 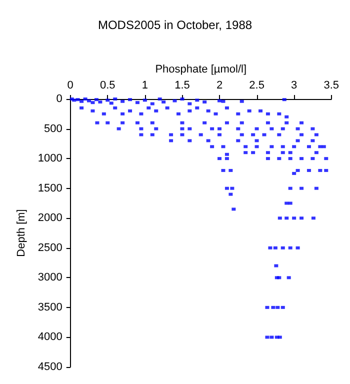 I want to click on y-tick-label: 0, so click(x=59, y=99).